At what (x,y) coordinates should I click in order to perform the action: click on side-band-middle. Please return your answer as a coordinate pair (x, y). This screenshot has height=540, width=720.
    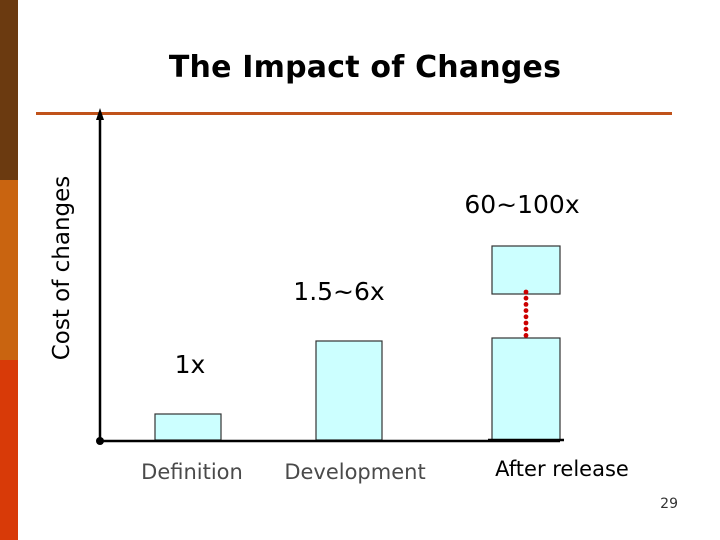
    Looking at the image, I should click on (9, 270).